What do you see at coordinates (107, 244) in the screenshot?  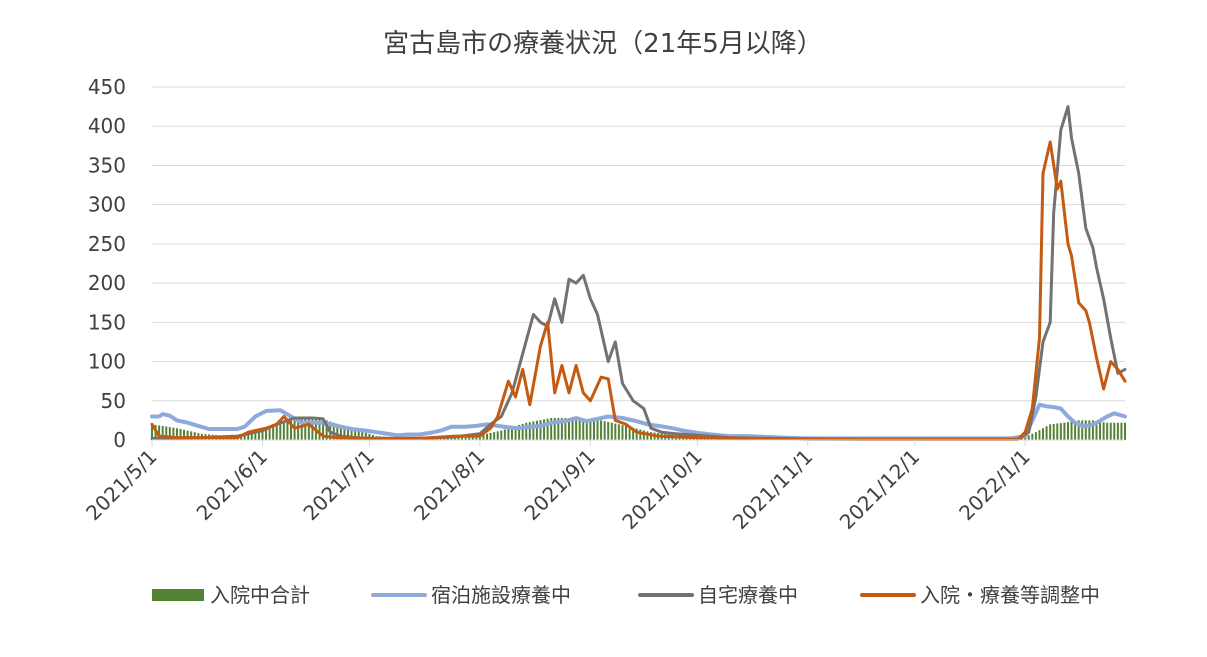 I see `y-tick-label: 250` at bounding box center [107, 244].